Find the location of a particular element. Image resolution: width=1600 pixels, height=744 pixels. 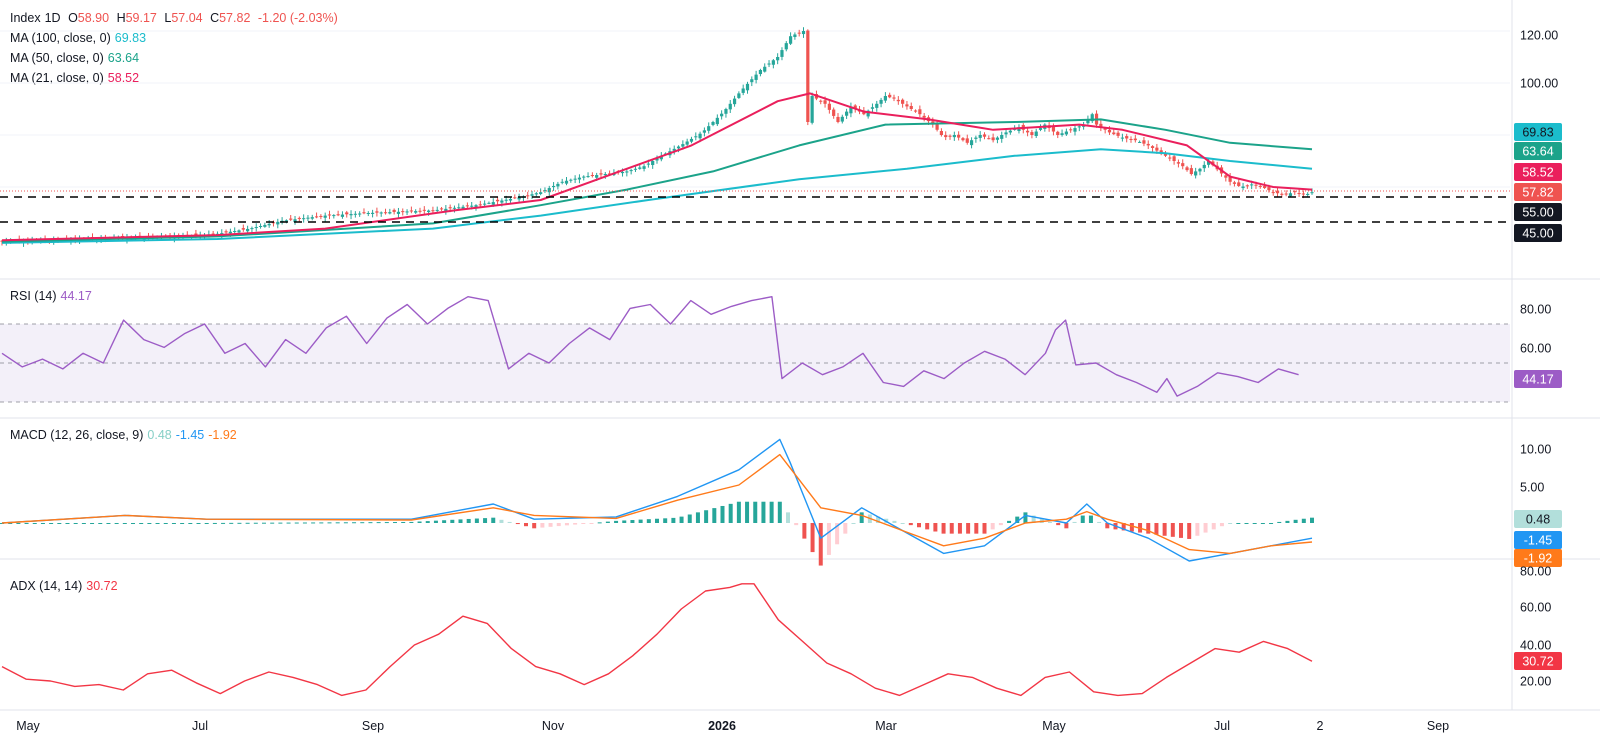

macd-legend: MACD (12, 26, close, 9) 0.48 -1.45 -1.92 is located at coordinates (125, 435).